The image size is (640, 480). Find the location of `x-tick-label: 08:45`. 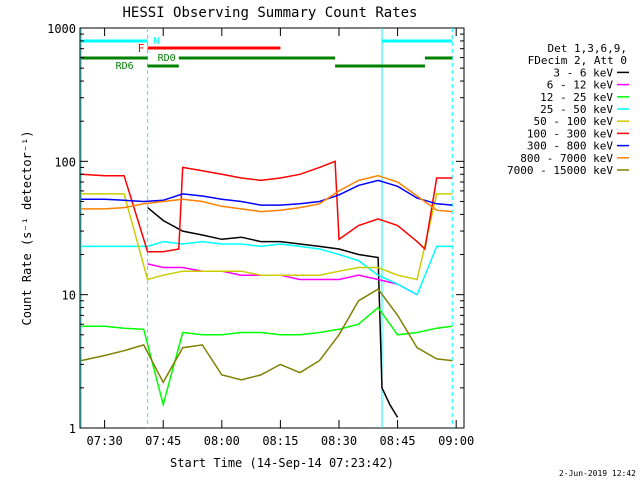

x-tick-label: 08:45 is located at coordinates (398, 441).